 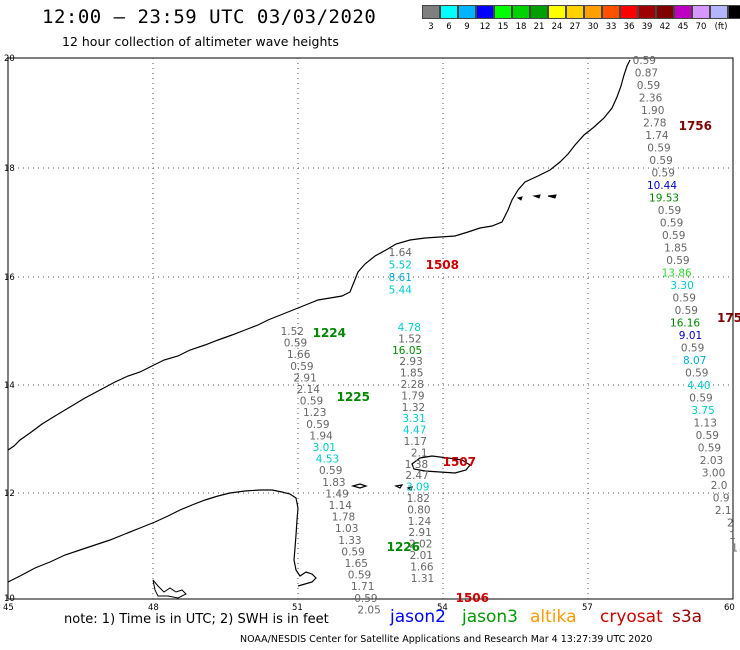 What do you see at coordinates (314, 413) in the screenshot?
I see `swh-value: 1.23` at bounding box center [314, 413].